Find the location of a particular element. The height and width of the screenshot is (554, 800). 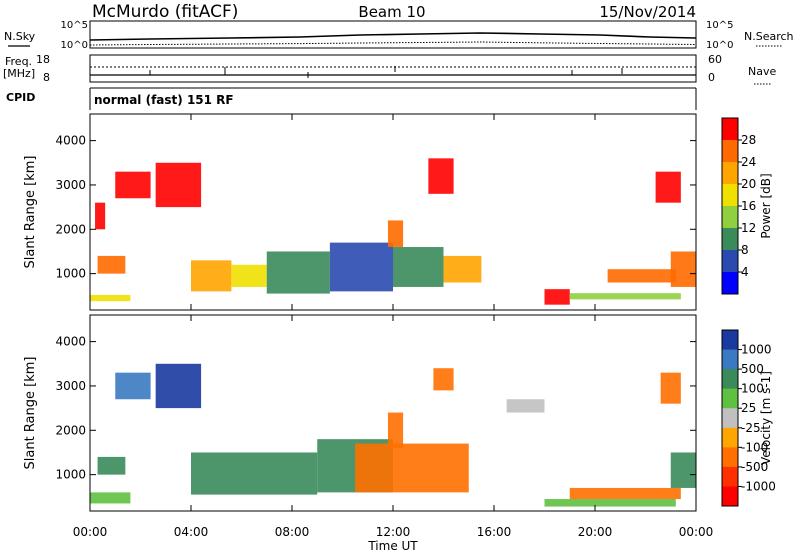

freq-tick-low: 8 is located at coordinates (46, 77).